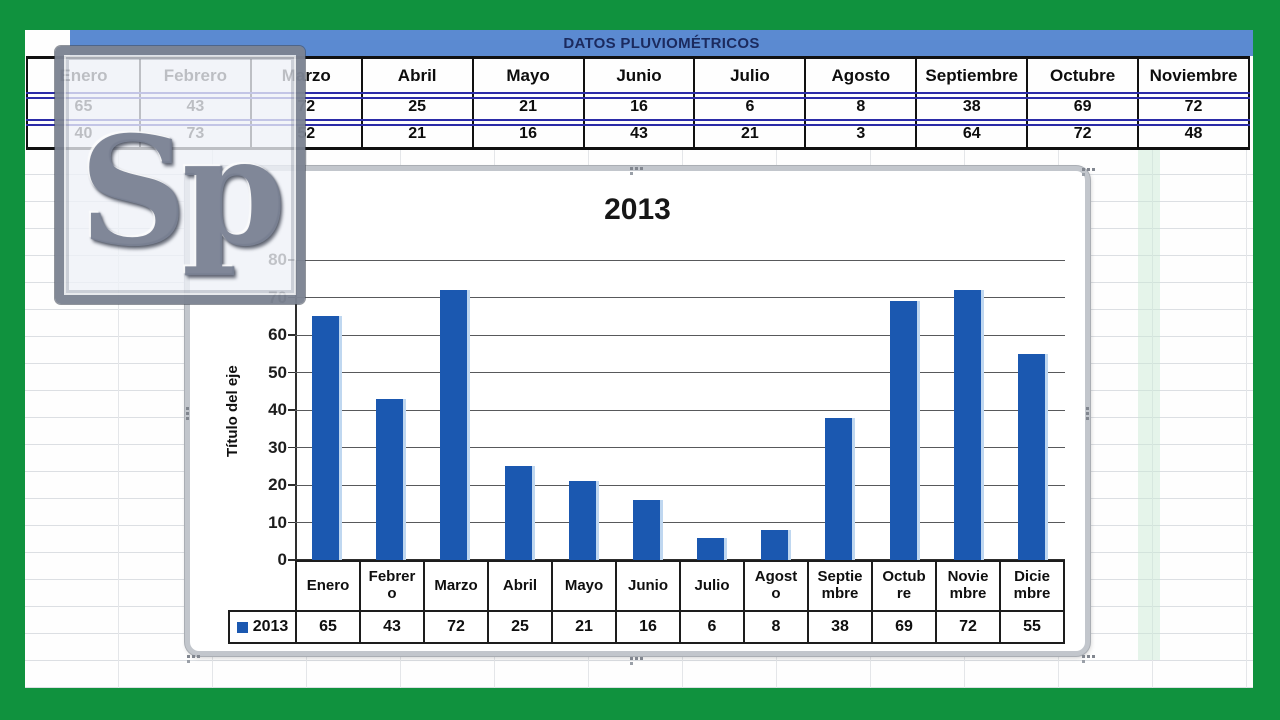  I want to click on sheet-highlight-column, so click(1149, 405).